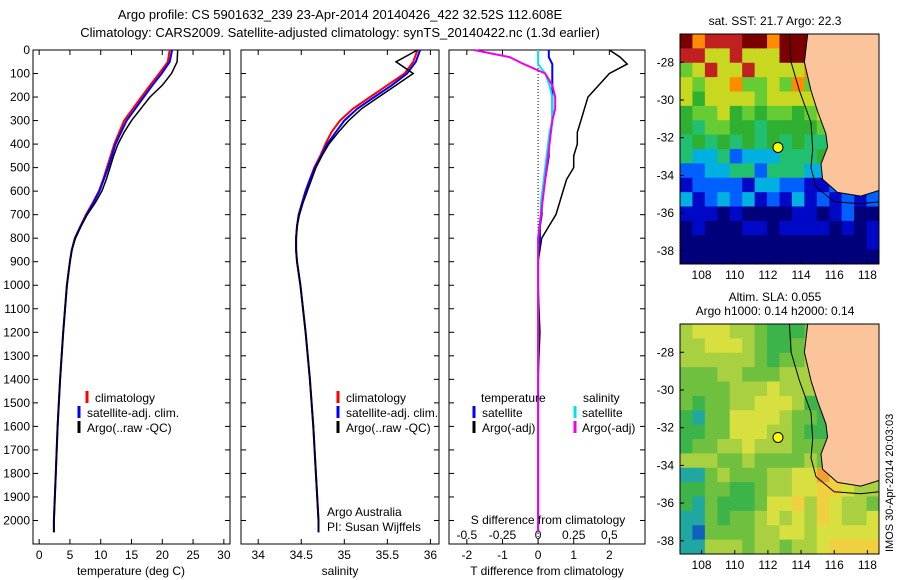 This screenshot has height=580, width=900. What do you see at coordinates (39, 555) in the screenshot?
I see `x-tick-label: 0` at bounding box center [39, 555].